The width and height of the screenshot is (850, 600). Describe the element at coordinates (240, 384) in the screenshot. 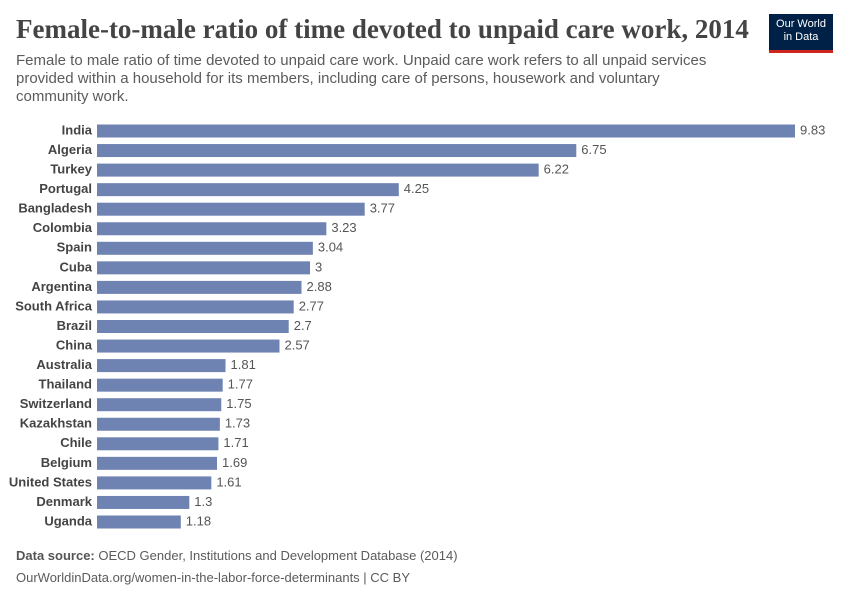

I see `value-label: 1.77` at that location.